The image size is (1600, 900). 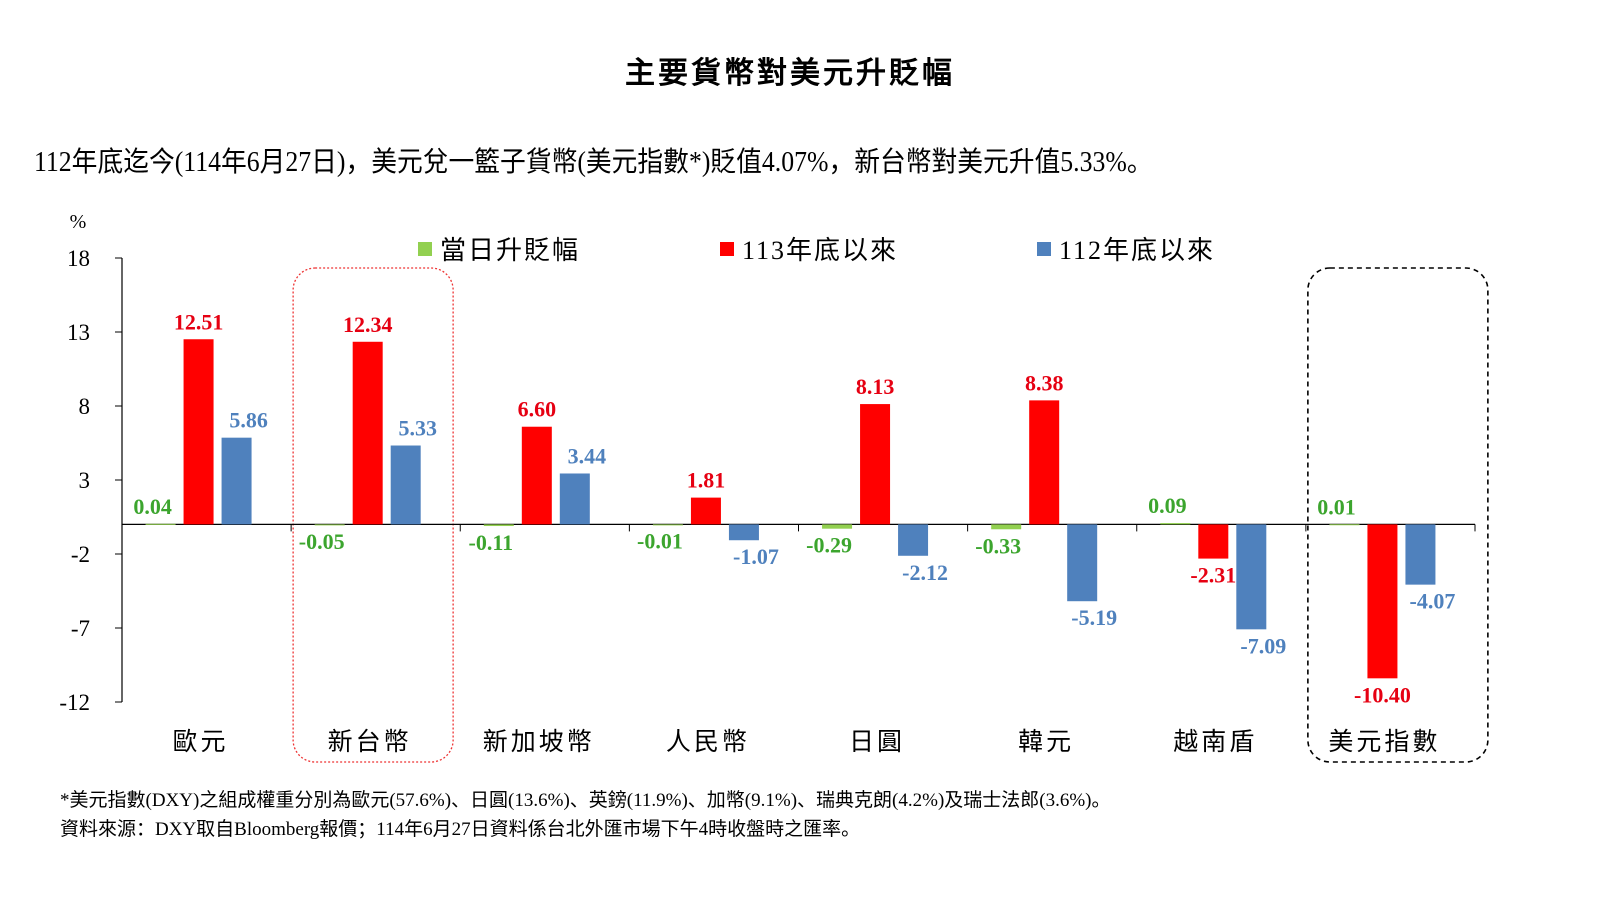 I want to click on data-label: 1.81, so click(x=706, y=480).